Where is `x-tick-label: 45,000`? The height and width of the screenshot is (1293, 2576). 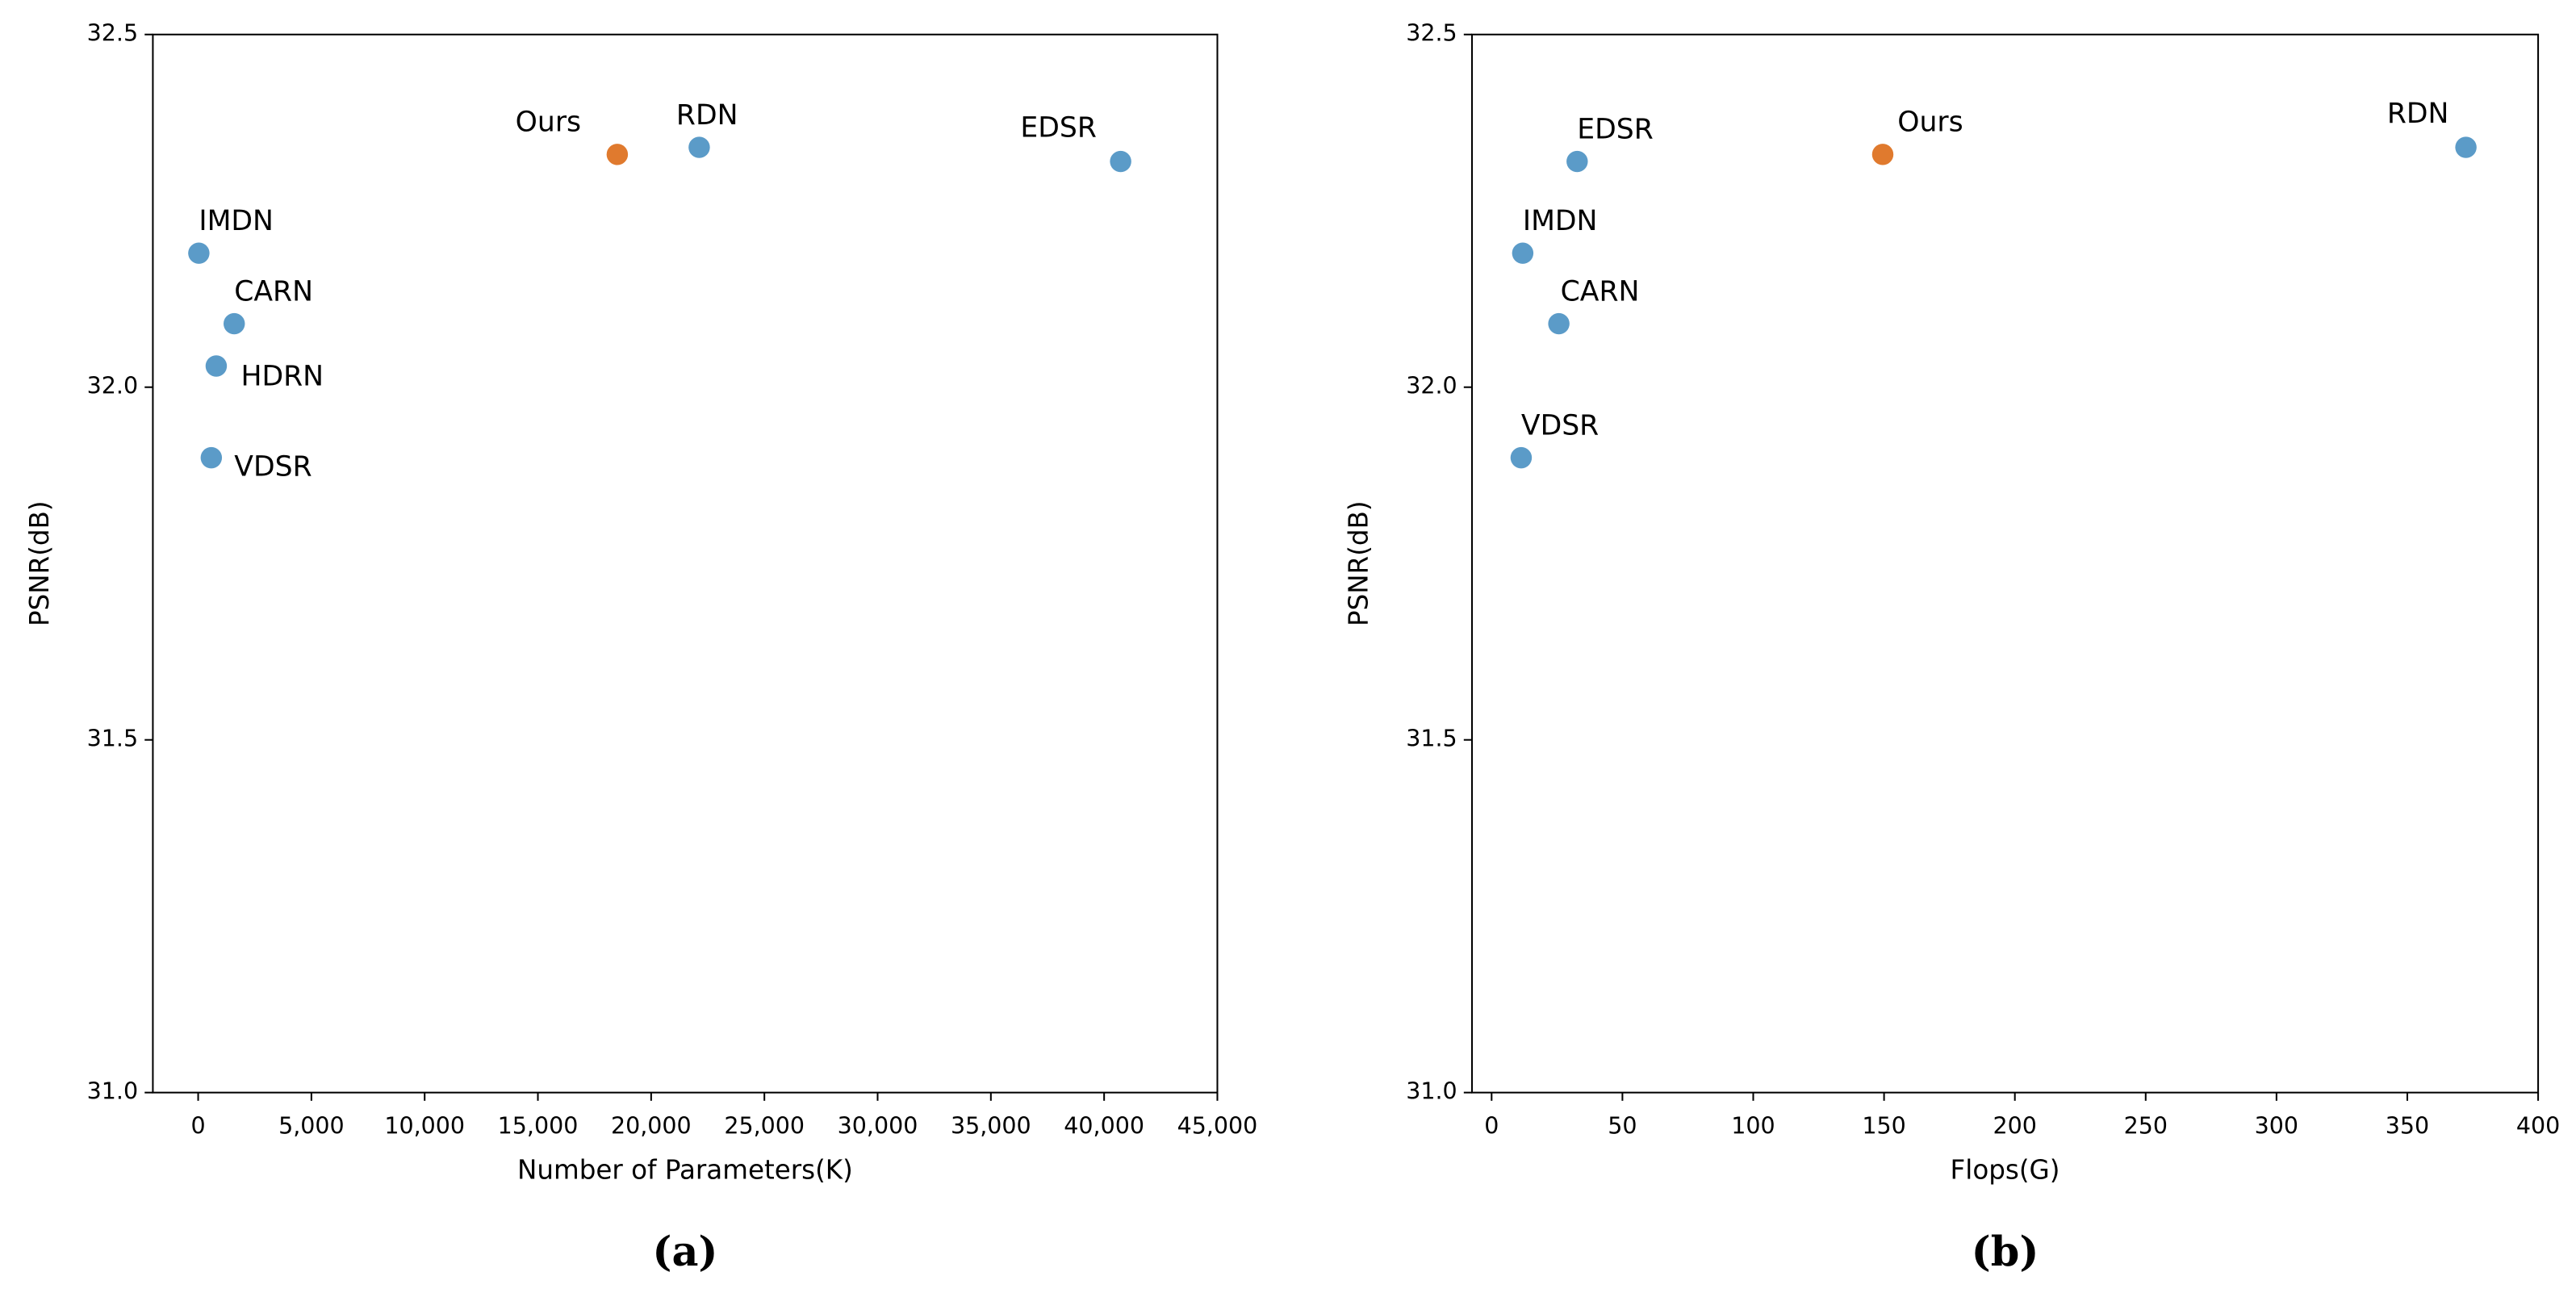 x-tick-label: 45,000 is located at coordinates (1217, 1125).